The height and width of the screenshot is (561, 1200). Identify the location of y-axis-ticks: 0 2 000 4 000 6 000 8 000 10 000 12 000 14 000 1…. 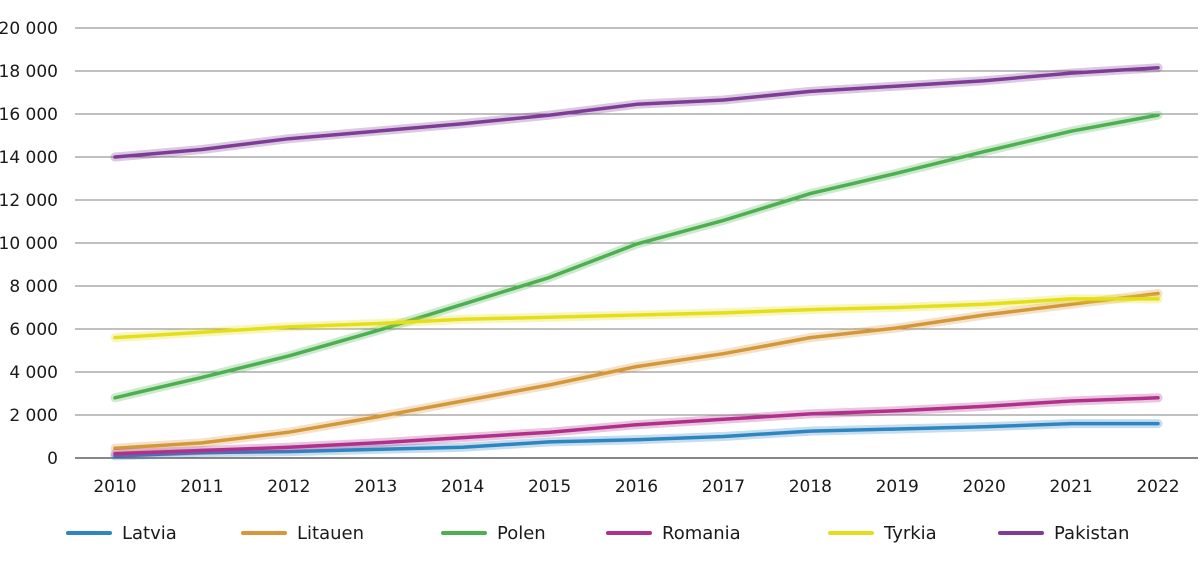
(29, 244).